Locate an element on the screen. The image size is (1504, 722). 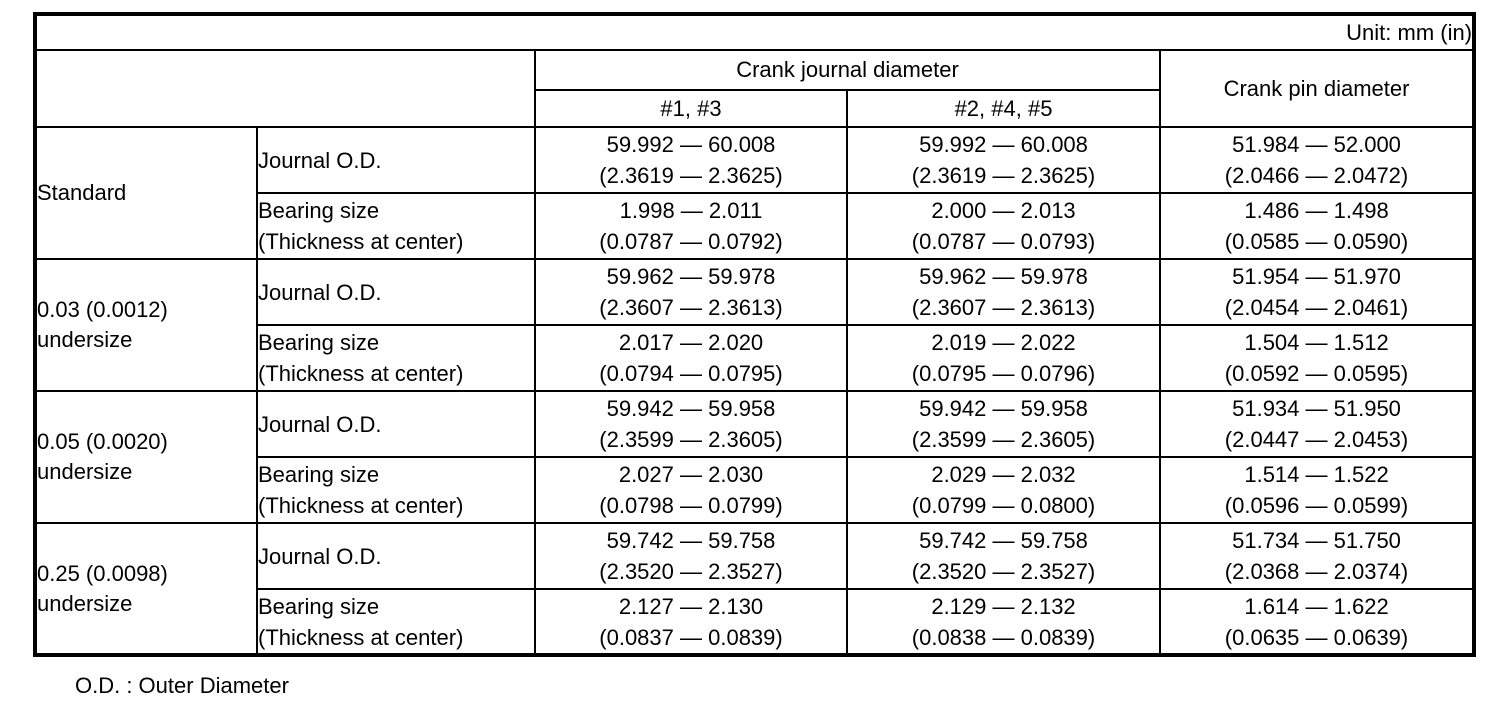
value-in: (2.0368 — 2.0374) is located at coordinates (1316, 571).